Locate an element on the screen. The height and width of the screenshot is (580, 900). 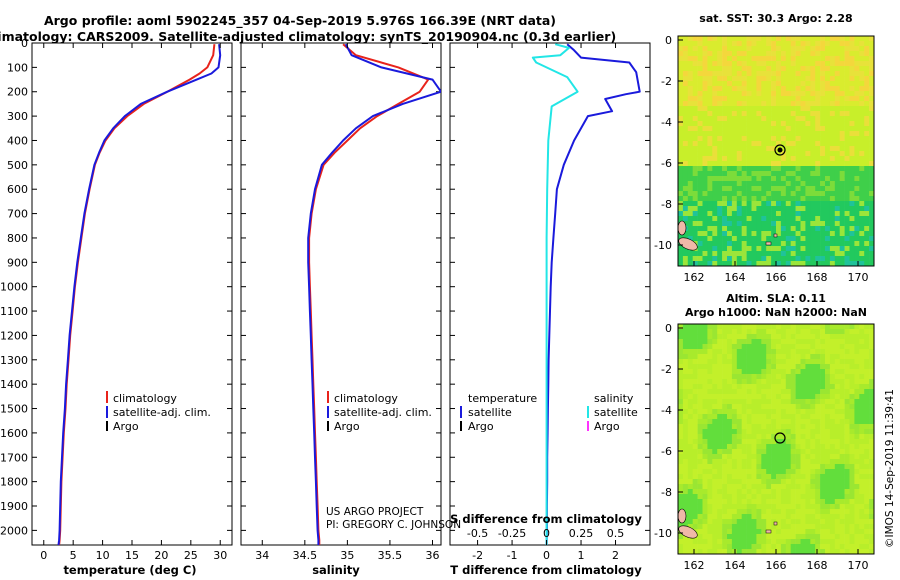
map-lon-label: 170 is located at coordinates (858, 565).